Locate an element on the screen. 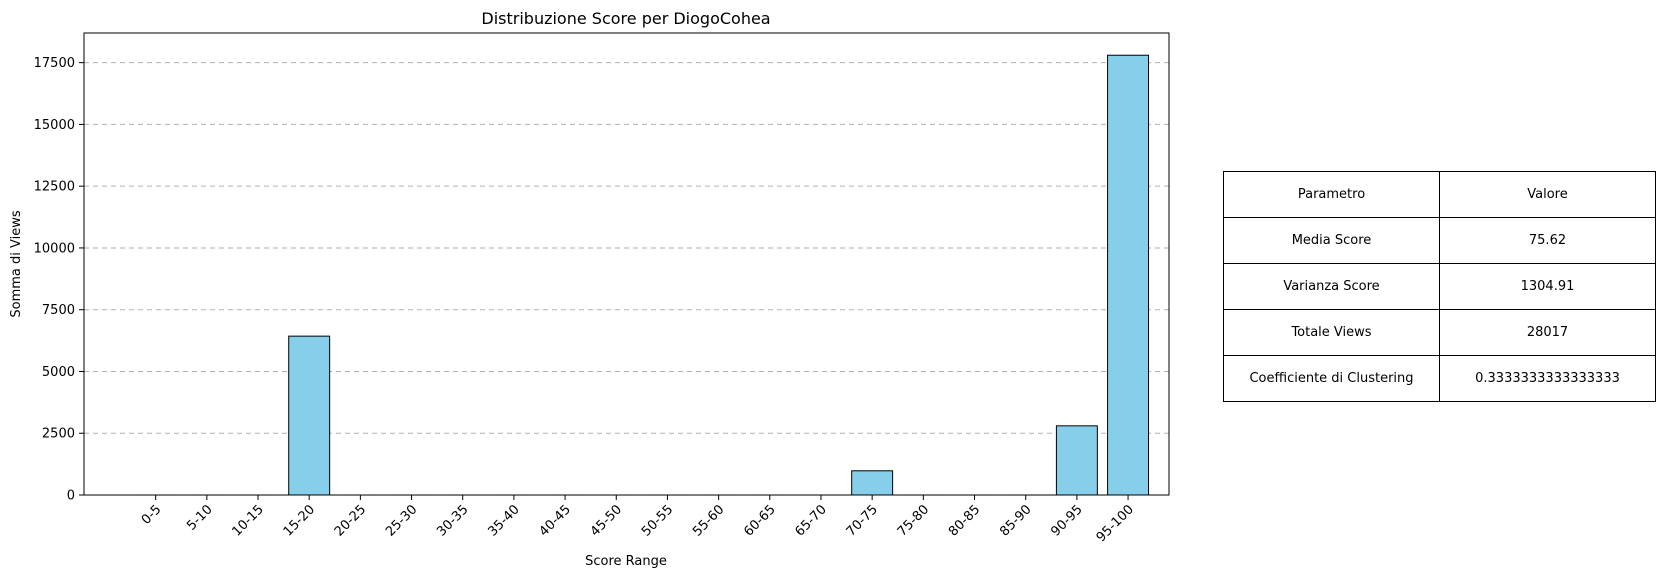  chart-title: Distribuzione Score per DiogoCohea is located at coordinates (625, 18).